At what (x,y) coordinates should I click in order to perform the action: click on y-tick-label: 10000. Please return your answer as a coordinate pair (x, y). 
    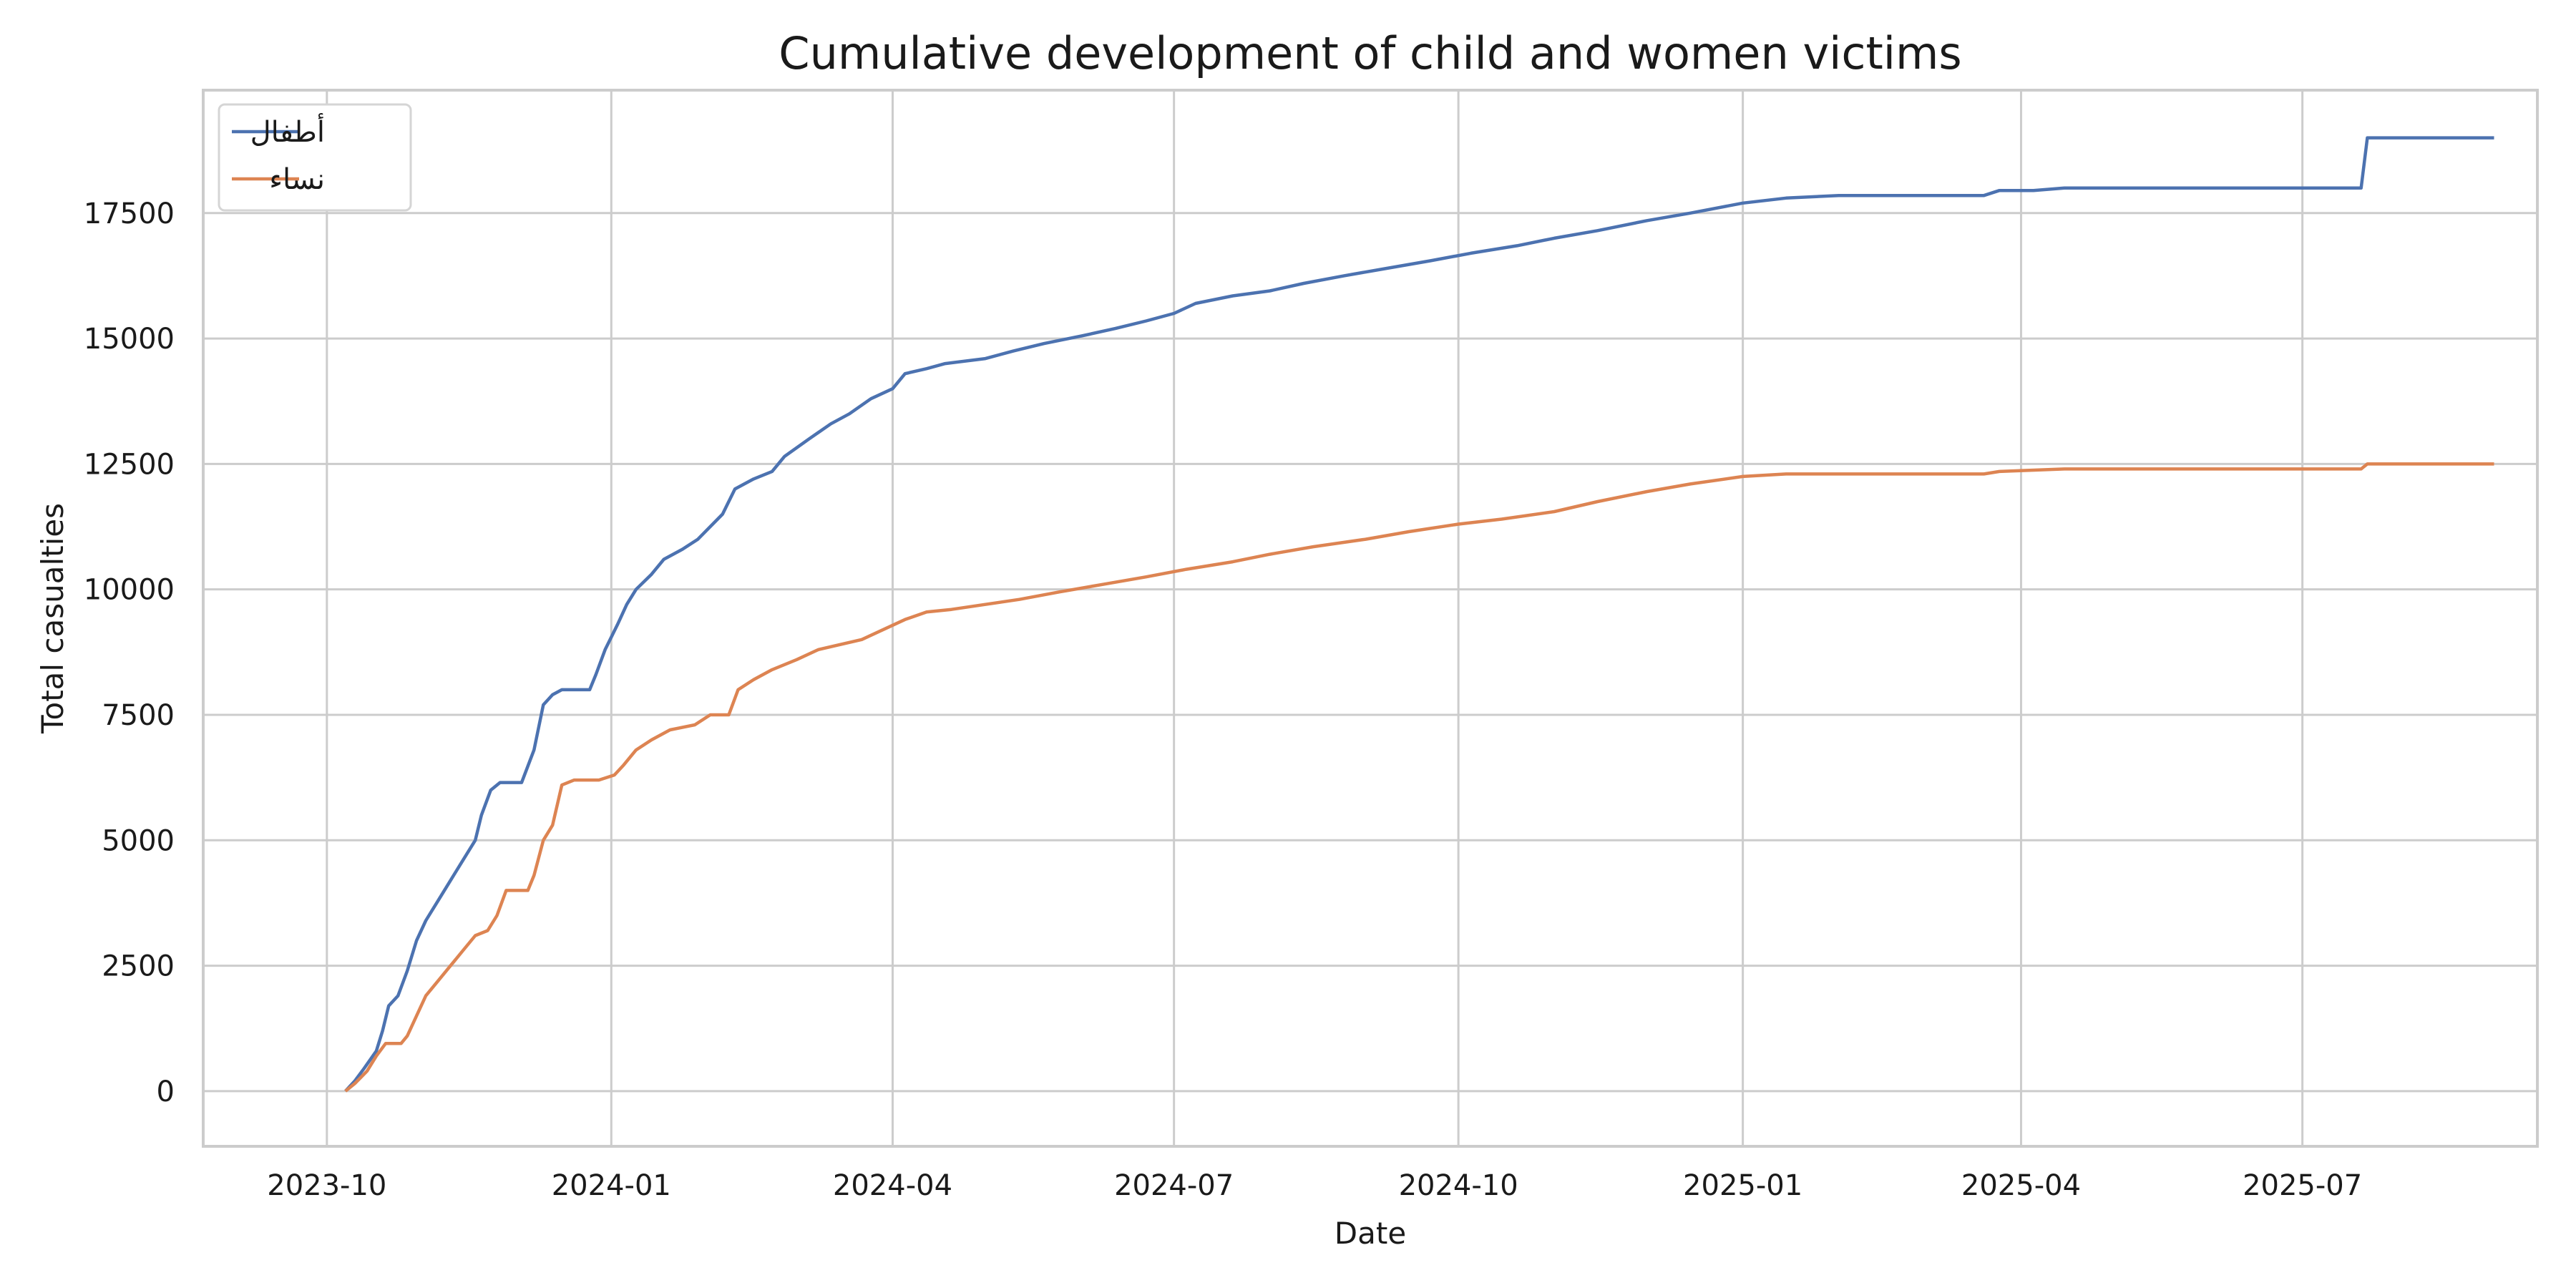
    Looking at the image, I should click on (129, 590).